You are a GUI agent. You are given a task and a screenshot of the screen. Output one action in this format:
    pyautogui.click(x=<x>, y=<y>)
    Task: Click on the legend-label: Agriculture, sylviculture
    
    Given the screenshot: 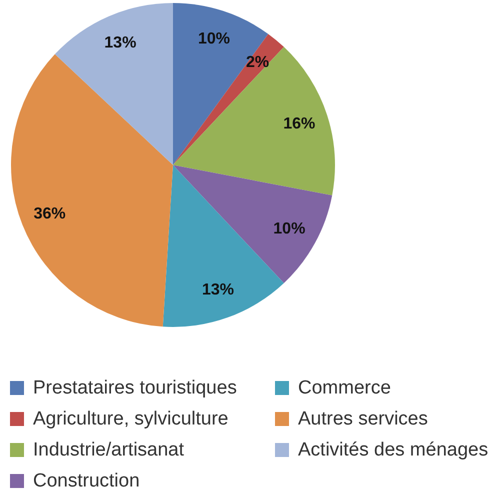 What is the action you would take?
    pyautogui.click(x=130, y=419)
    